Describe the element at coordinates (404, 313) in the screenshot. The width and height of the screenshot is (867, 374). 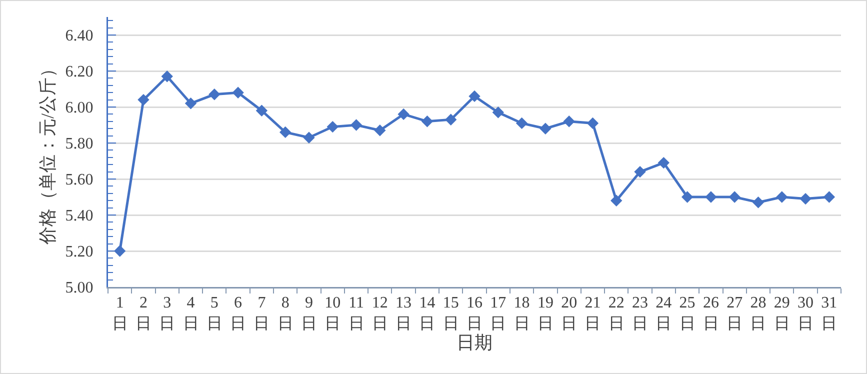
I see `x-tick-label: 13日` at that location.